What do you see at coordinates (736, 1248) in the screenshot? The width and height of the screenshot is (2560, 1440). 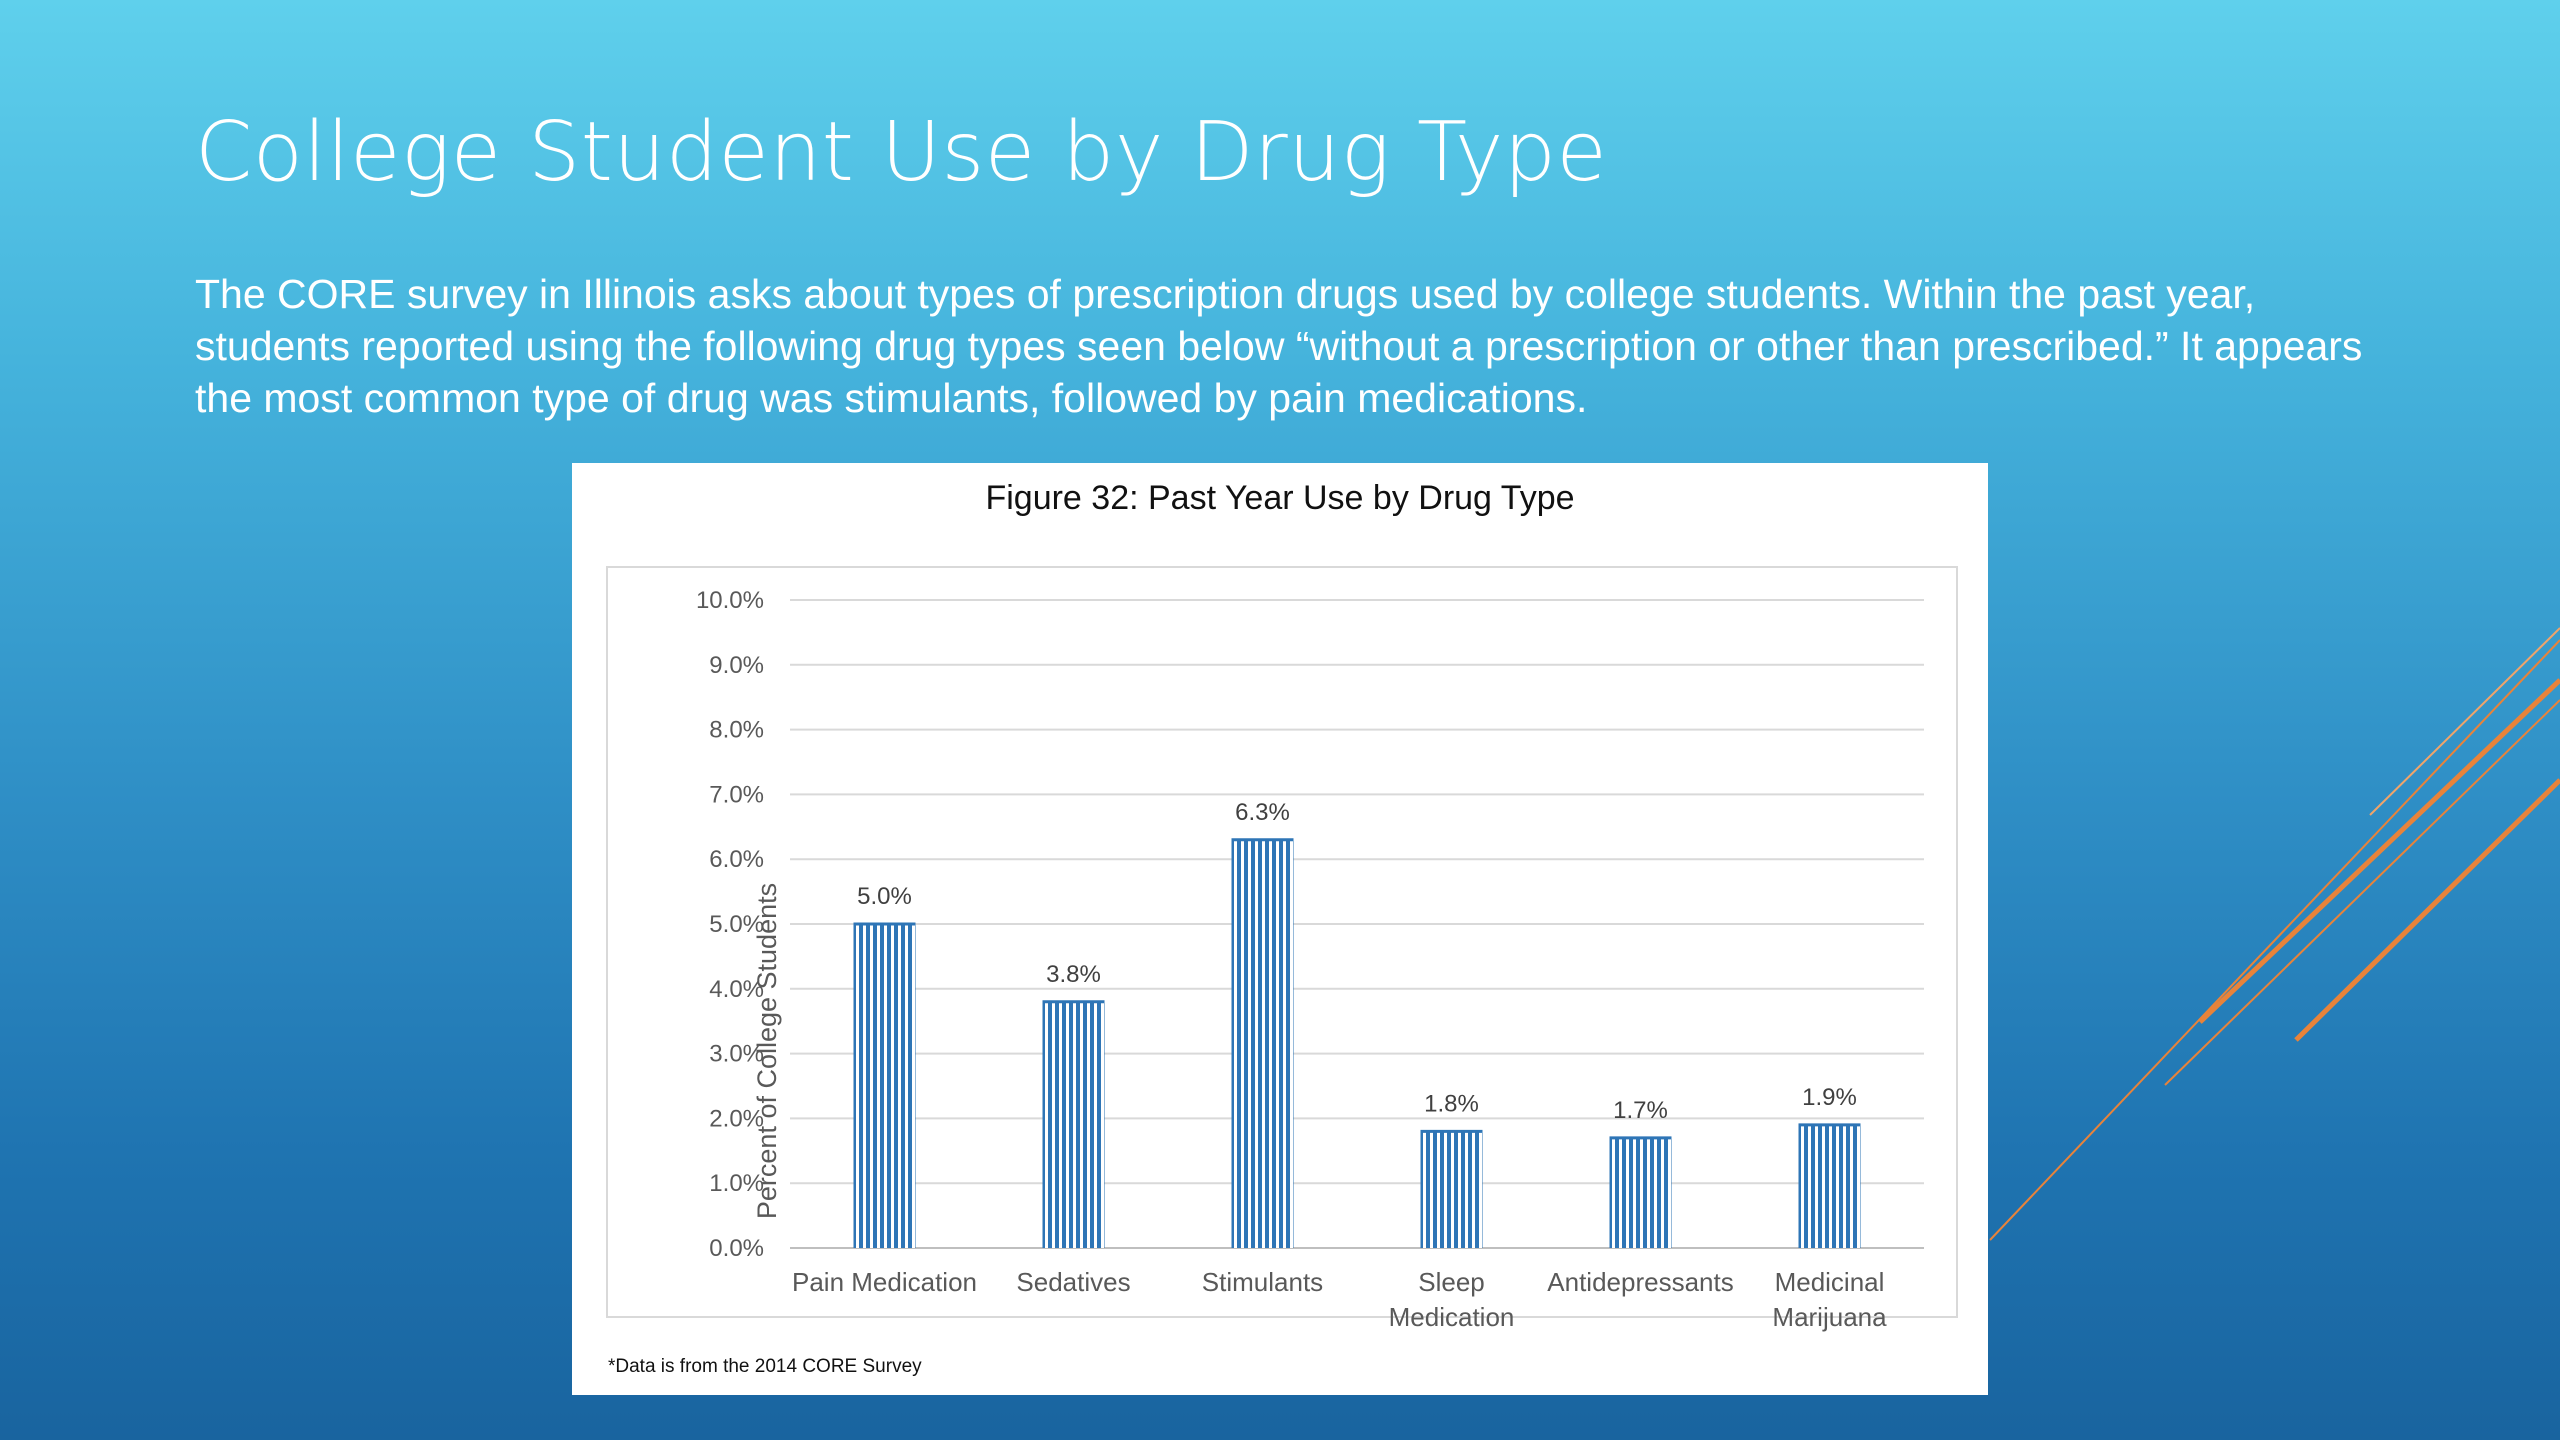 I see `y-tick-label: 0.0%` at bounding box center [736, 1248].